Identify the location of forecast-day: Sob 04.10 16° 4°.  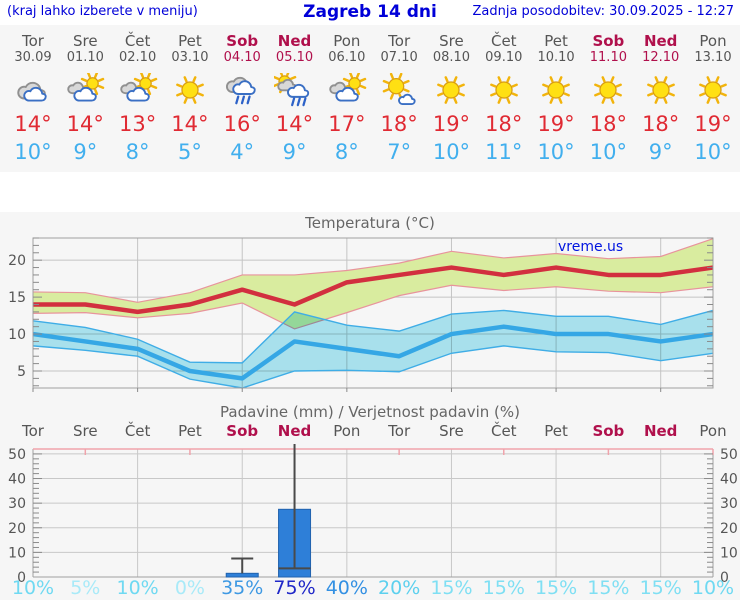
(242, 95).